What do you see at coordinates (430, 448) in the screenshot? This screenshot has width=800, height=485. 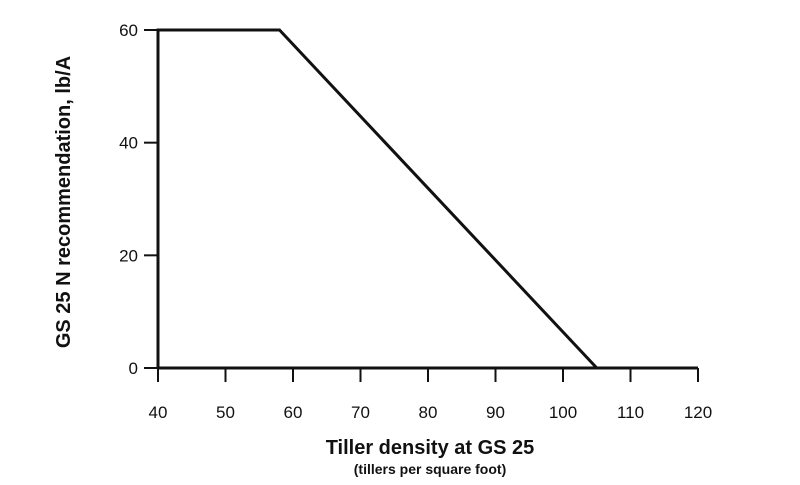 I see `x-axis-title: Tiller density at GS 25` at bounding box center [430, 448].